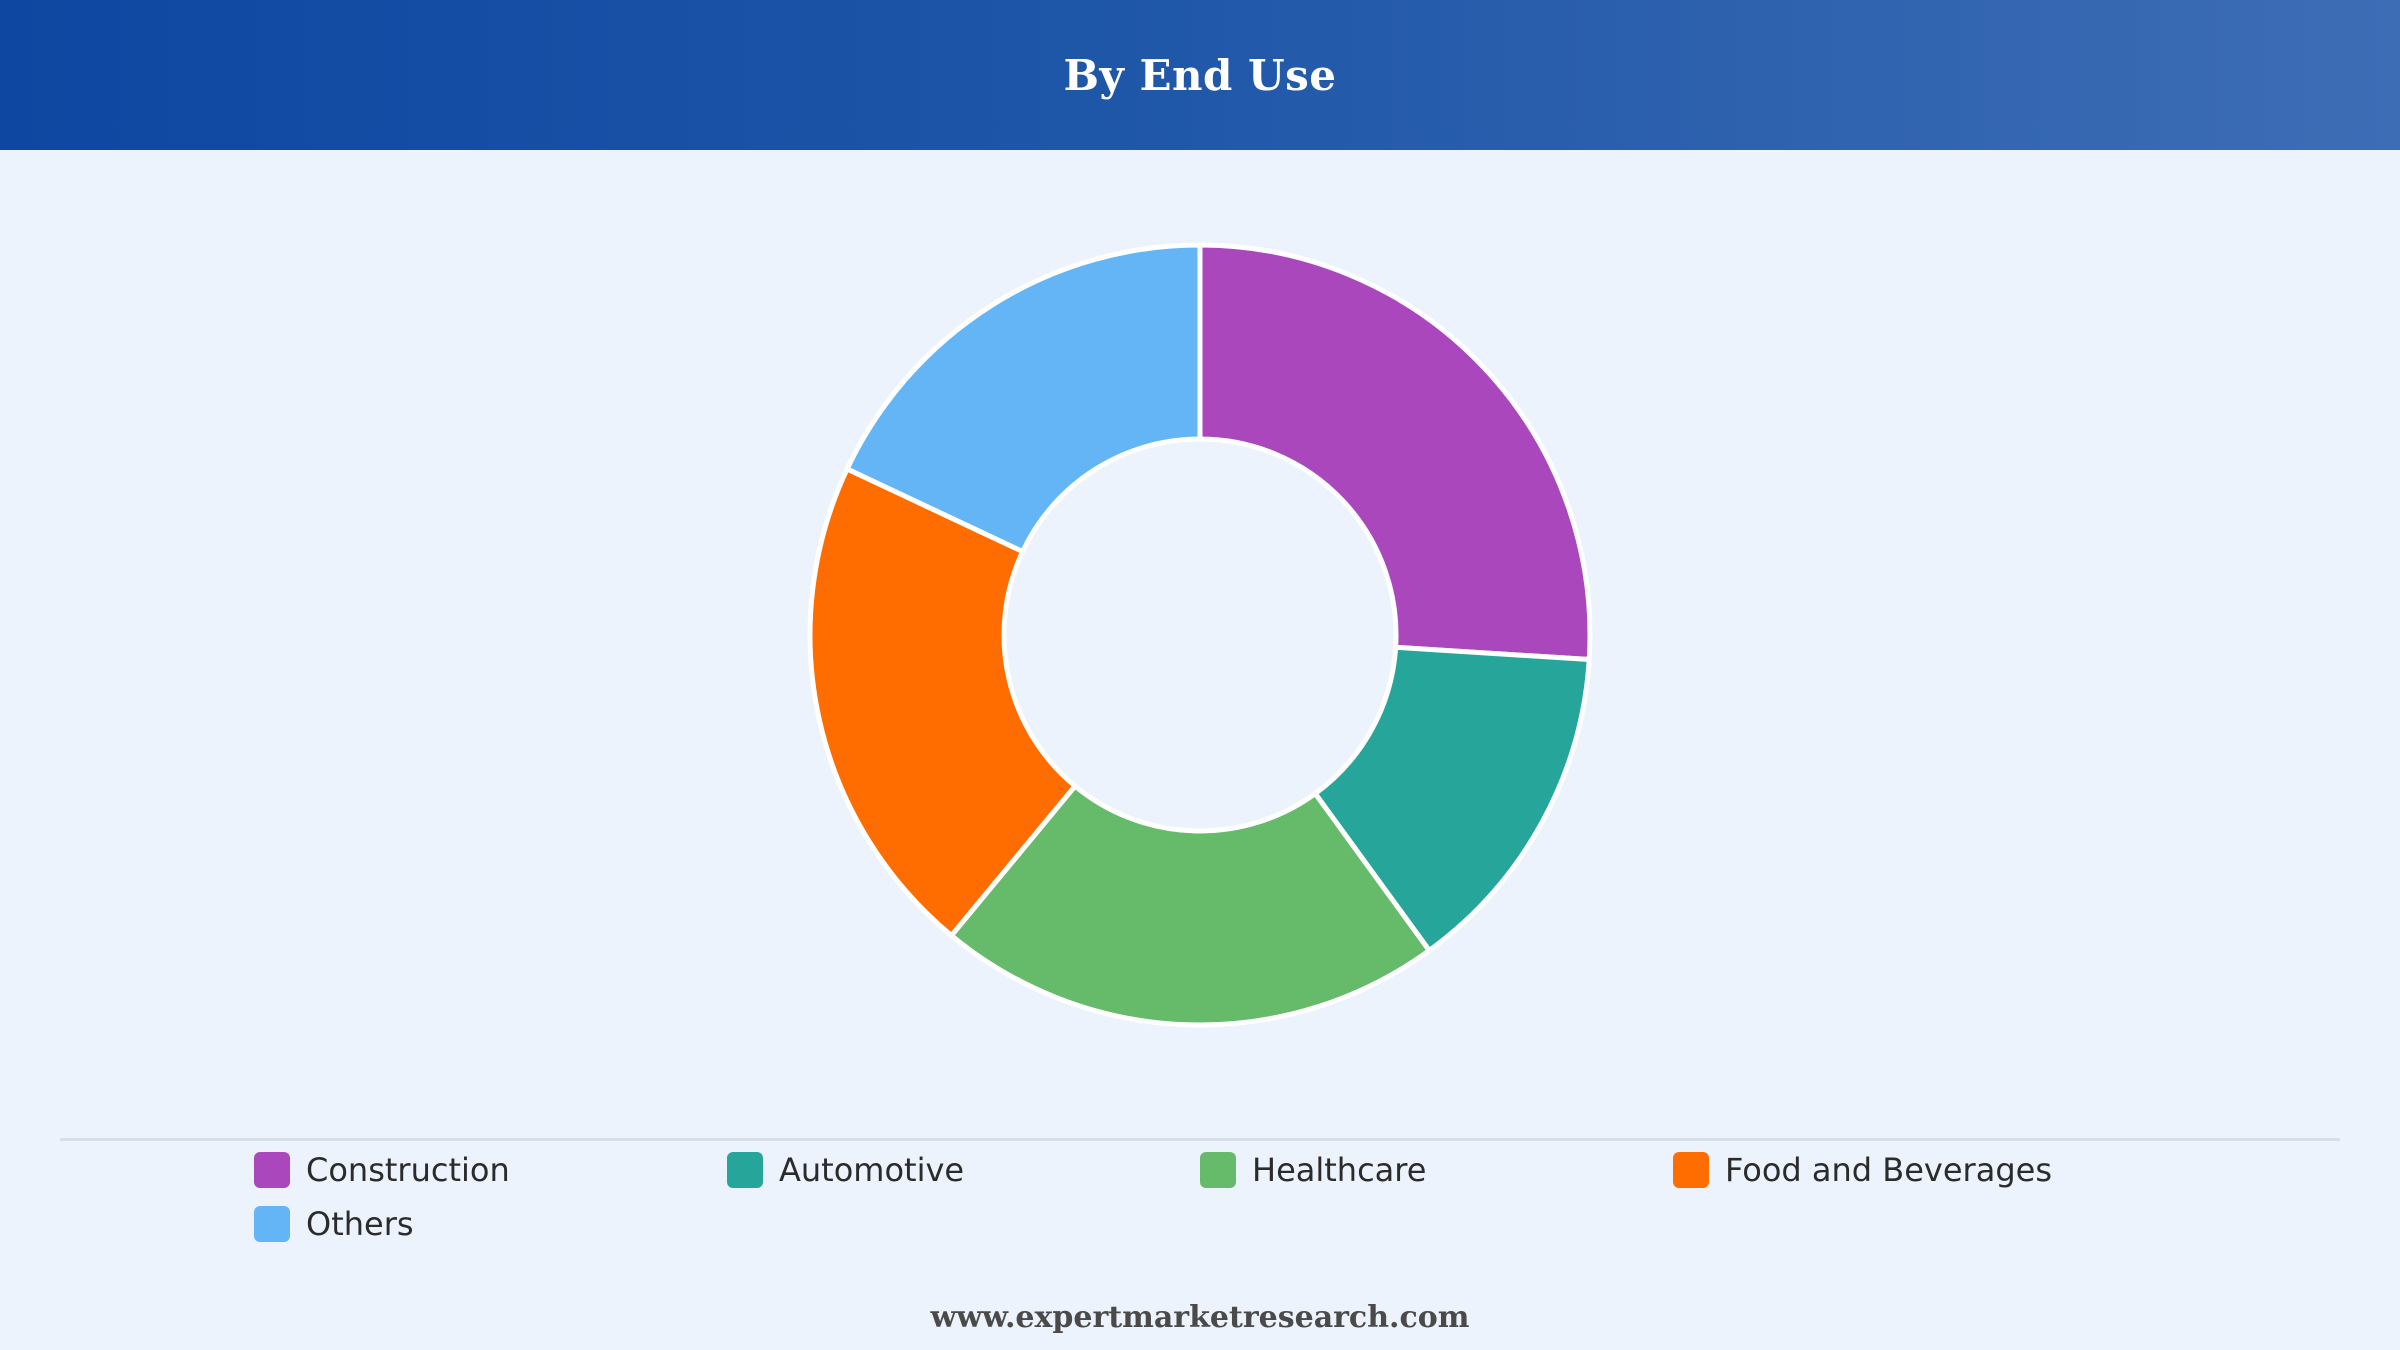 This screenshot has width=2400, height=1350. I want to click on legend-item-food-and-beverages: Food and Beverages, so click(1909, 1170).